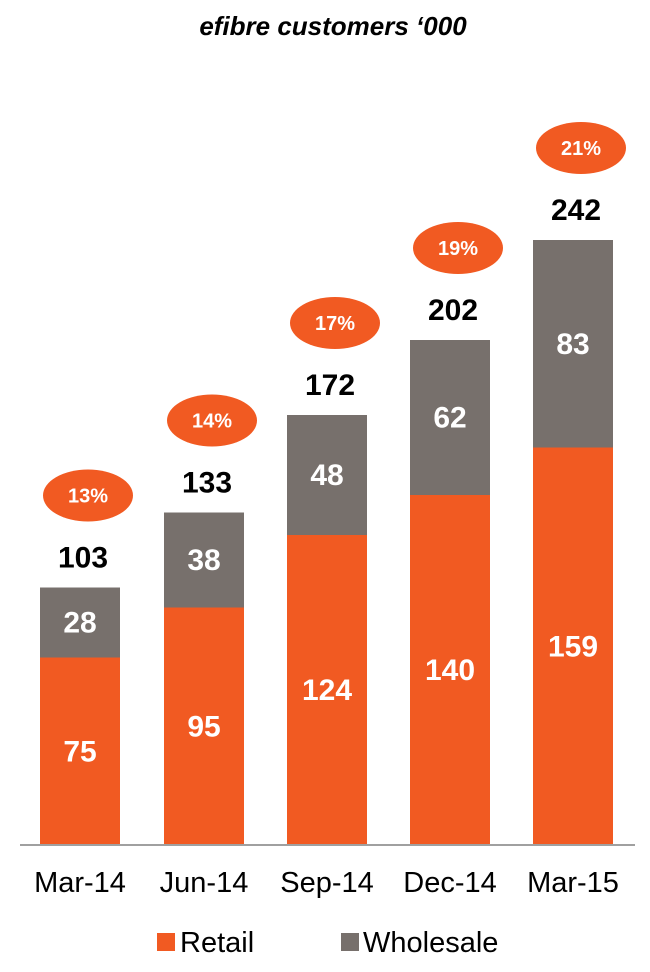 The width and height of the screenshot is (650, 972). I want to click on percentage-label: 19%, so click(458, 249).